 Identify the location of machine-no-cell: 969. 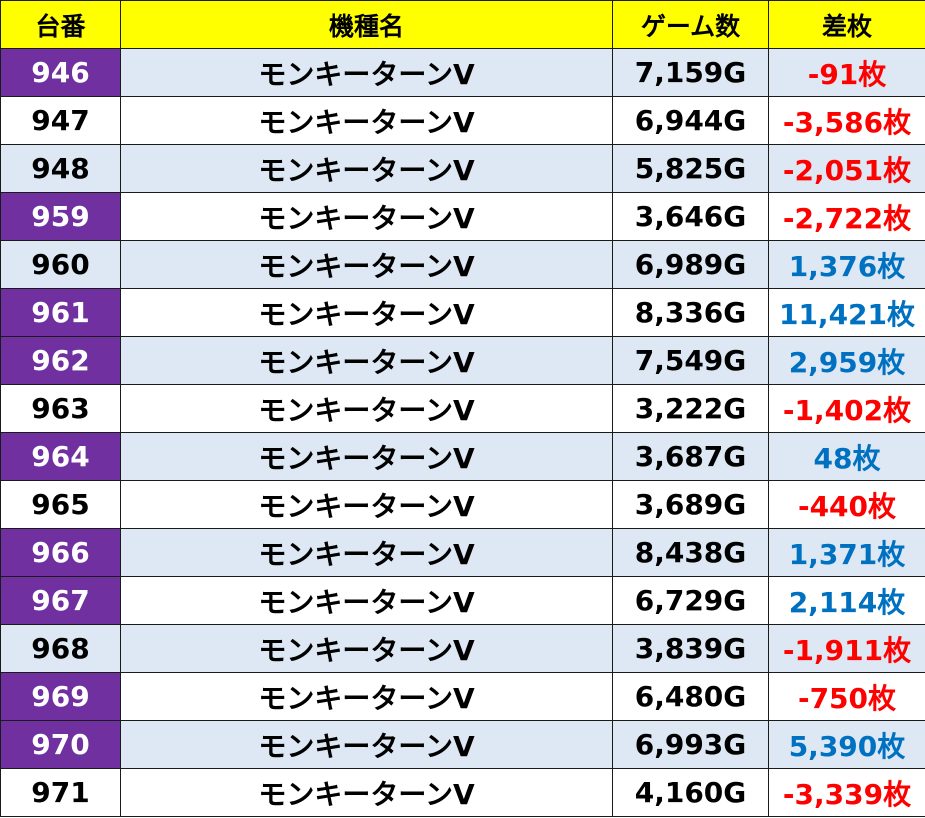
(60, 696).